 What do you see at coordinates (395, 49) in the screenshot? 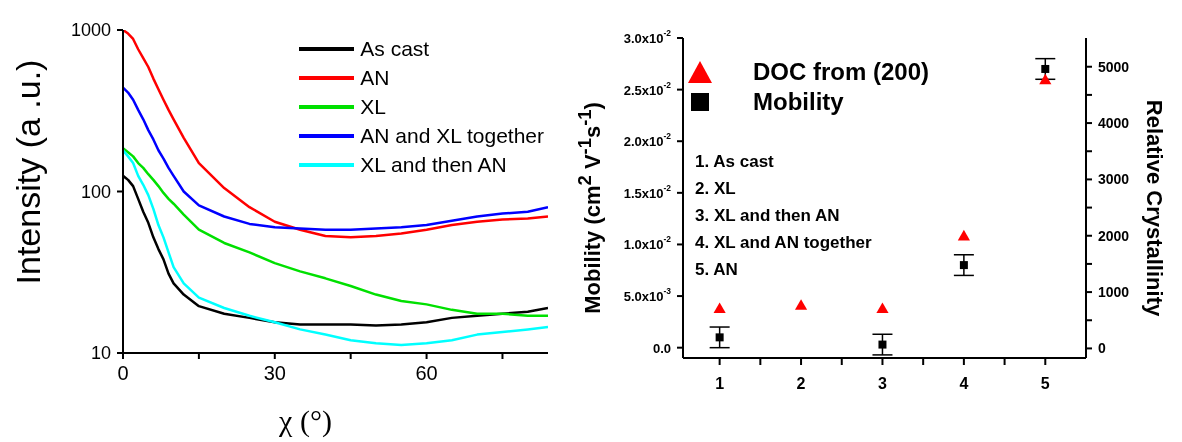
I see `legend-label: As cast` at bounding box center [395, 49].